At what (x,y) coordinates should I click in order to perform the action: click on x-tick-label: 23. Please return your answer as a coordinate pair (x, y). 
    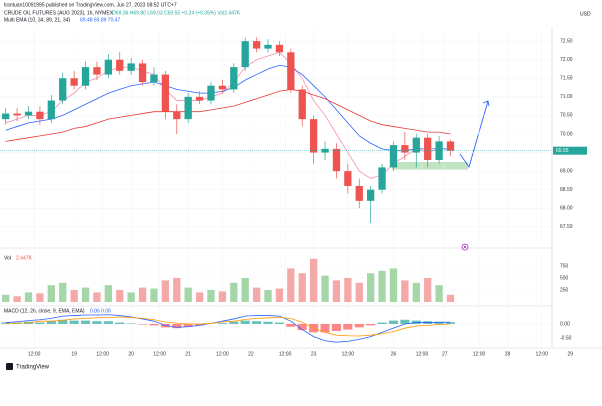
    Looking at the image, I should click on (314, 354).